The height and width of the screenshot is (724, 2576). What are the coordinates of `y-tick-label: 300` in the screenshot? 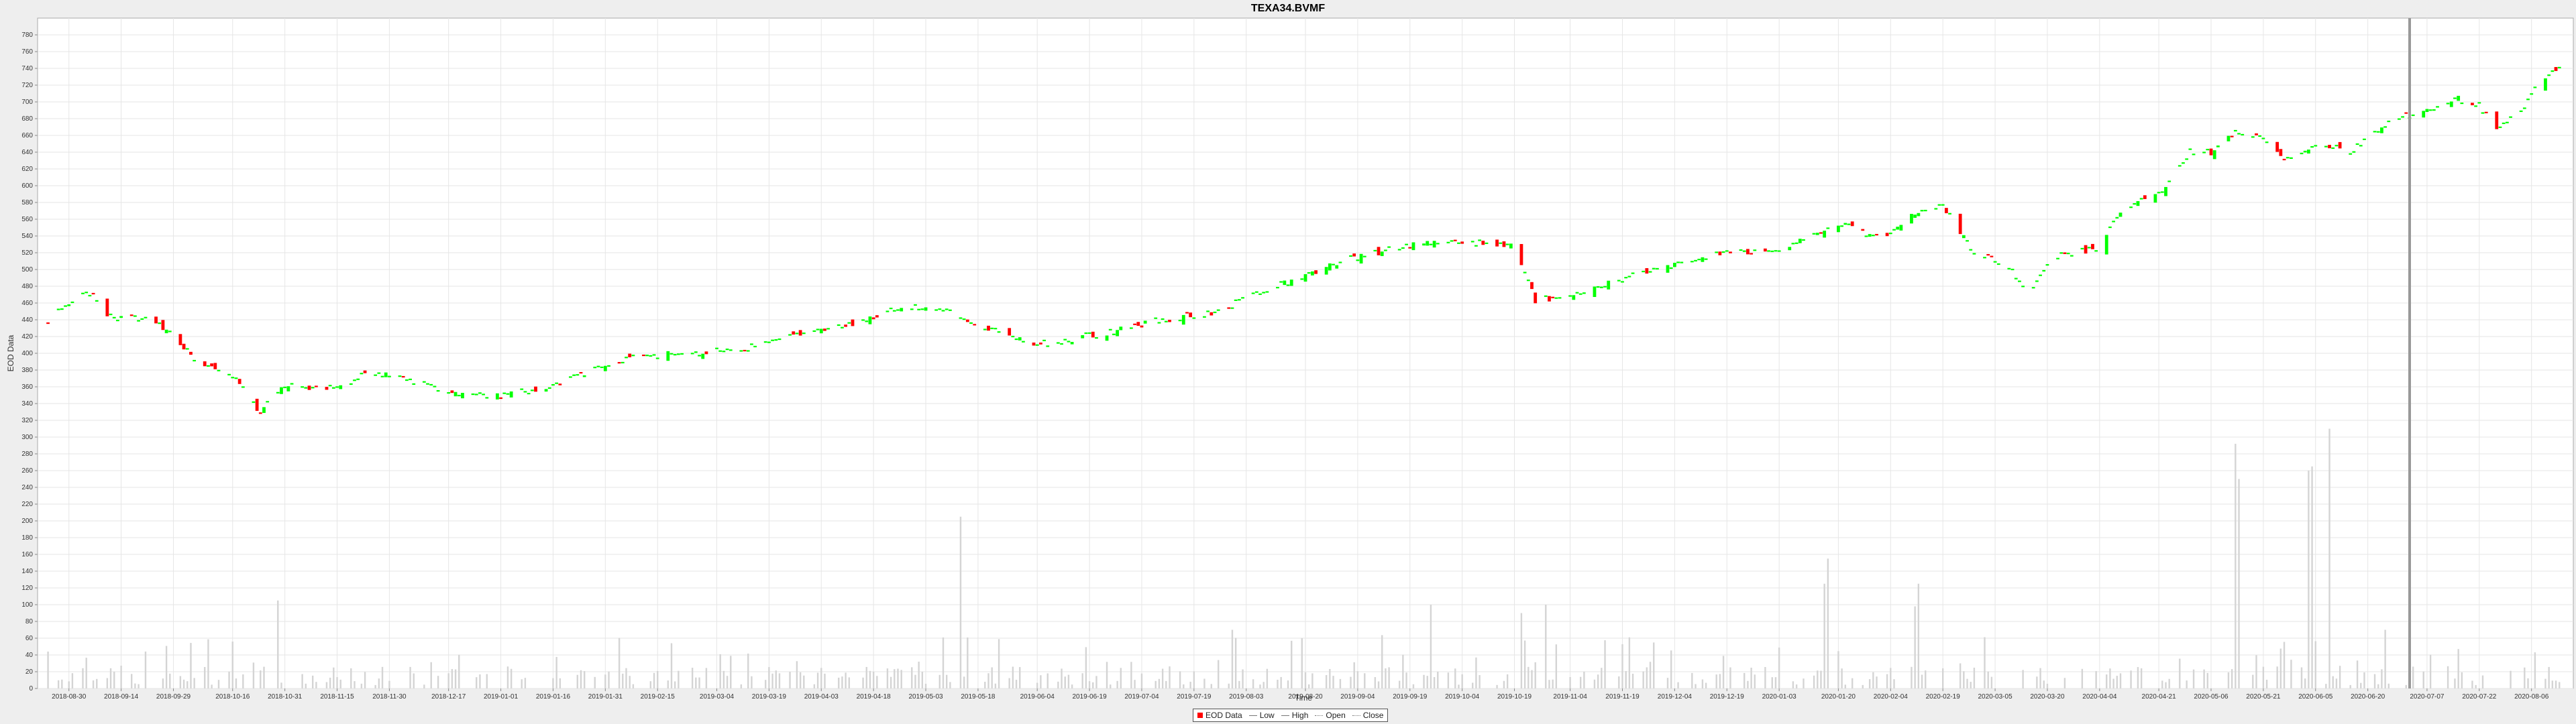 It's located at (27, 438).